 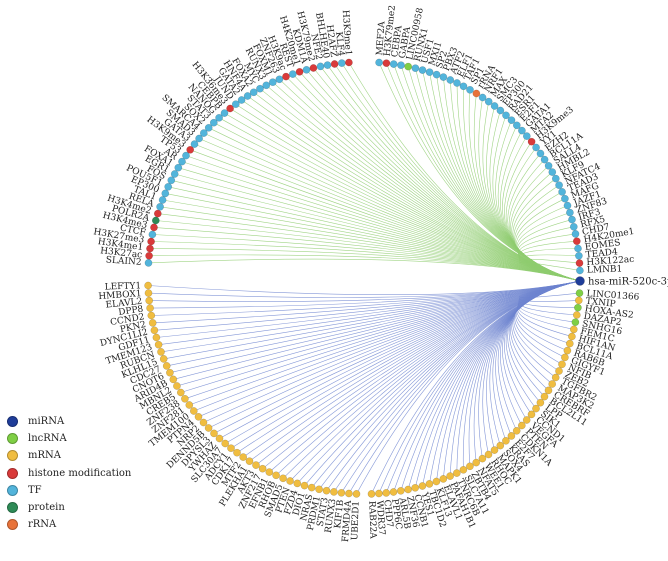 What do you see at coordinates (79, 524) in the screenshot?
I see `legend-item: rRNA` at bounding box center [79, 524].